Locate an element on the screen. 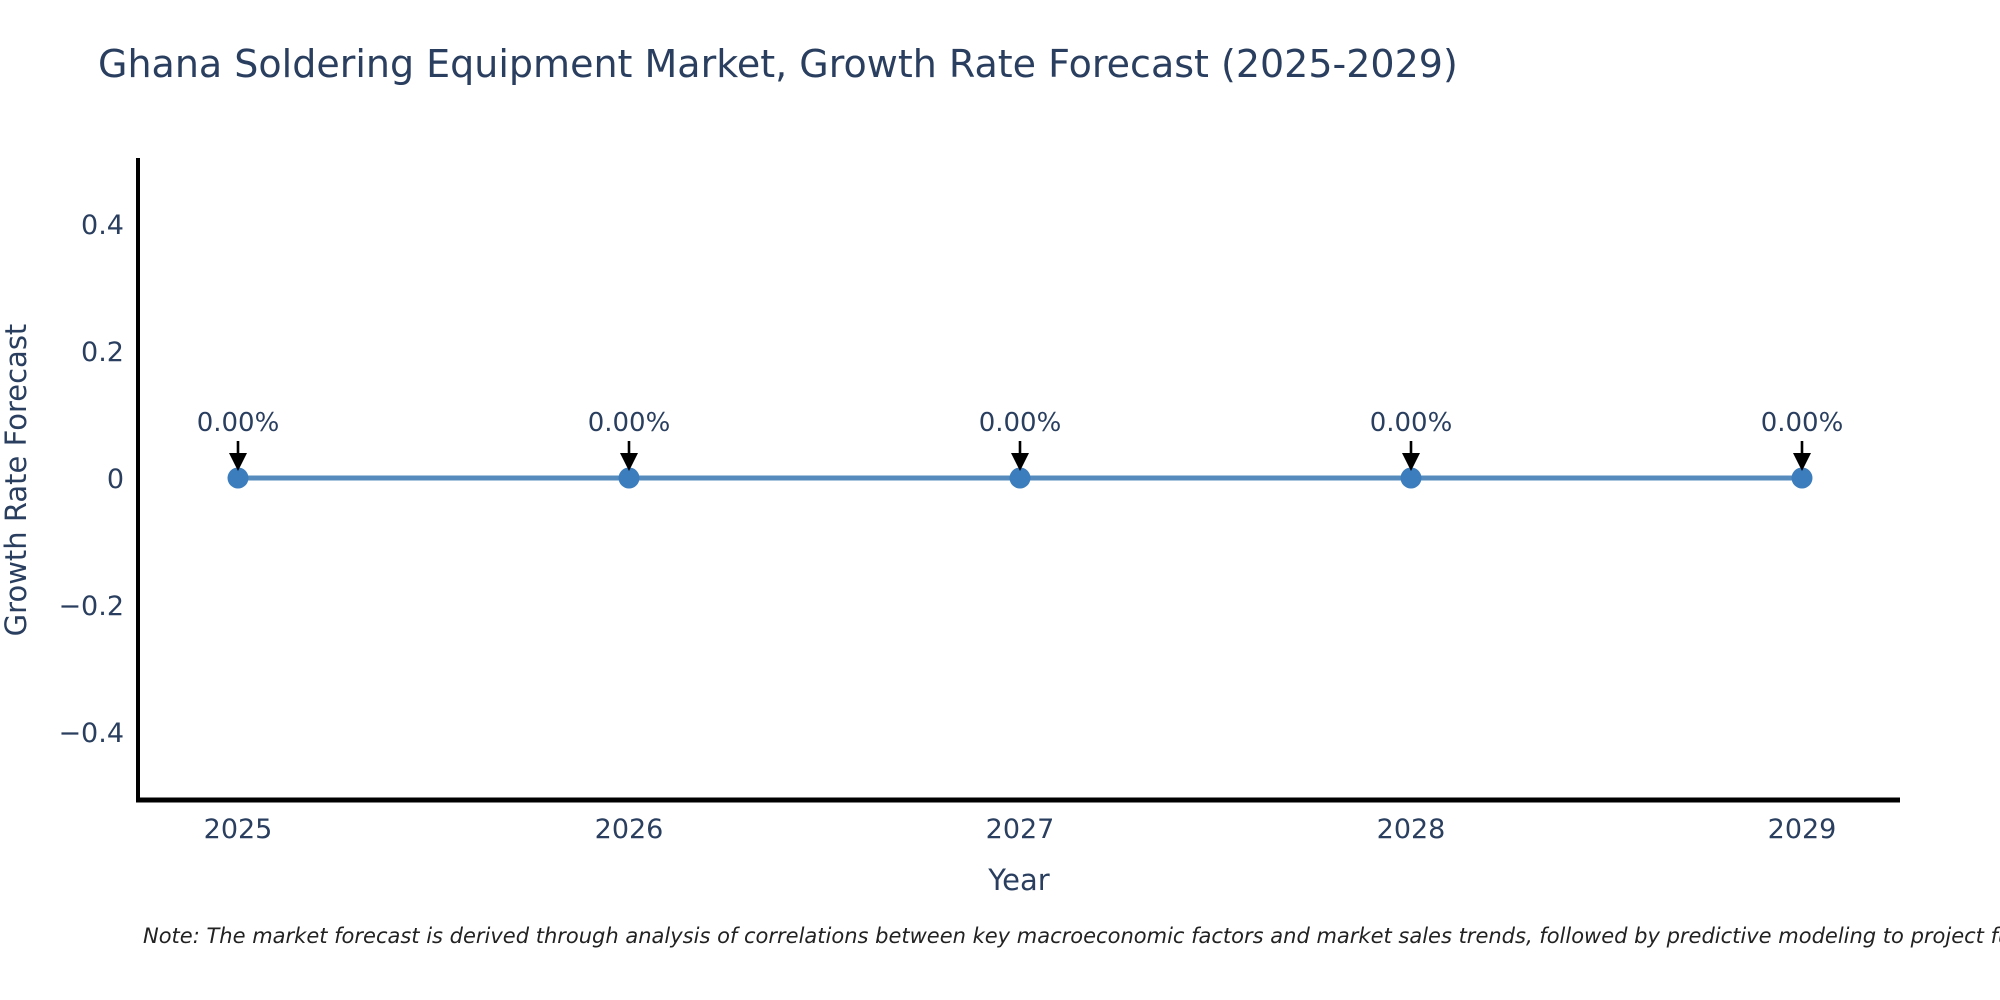 This screenshot has width=2000, height=1000. point-annotations: 0.00% 0.00% 0.00% 0.00% 0.00% is located at coordinates (1020, 439).